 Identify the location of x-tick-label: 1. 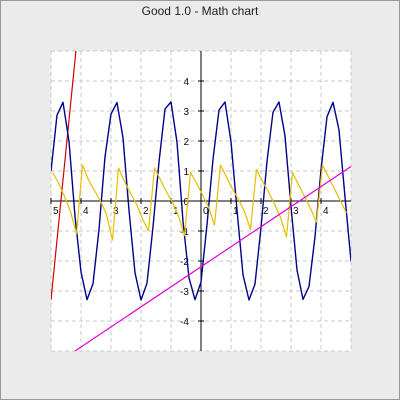
(236, 211).